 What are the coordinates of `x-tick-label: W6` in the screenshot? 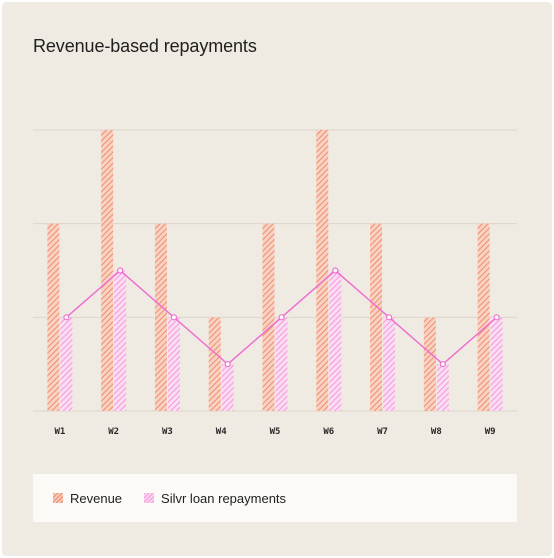 It's located at (328, 432).